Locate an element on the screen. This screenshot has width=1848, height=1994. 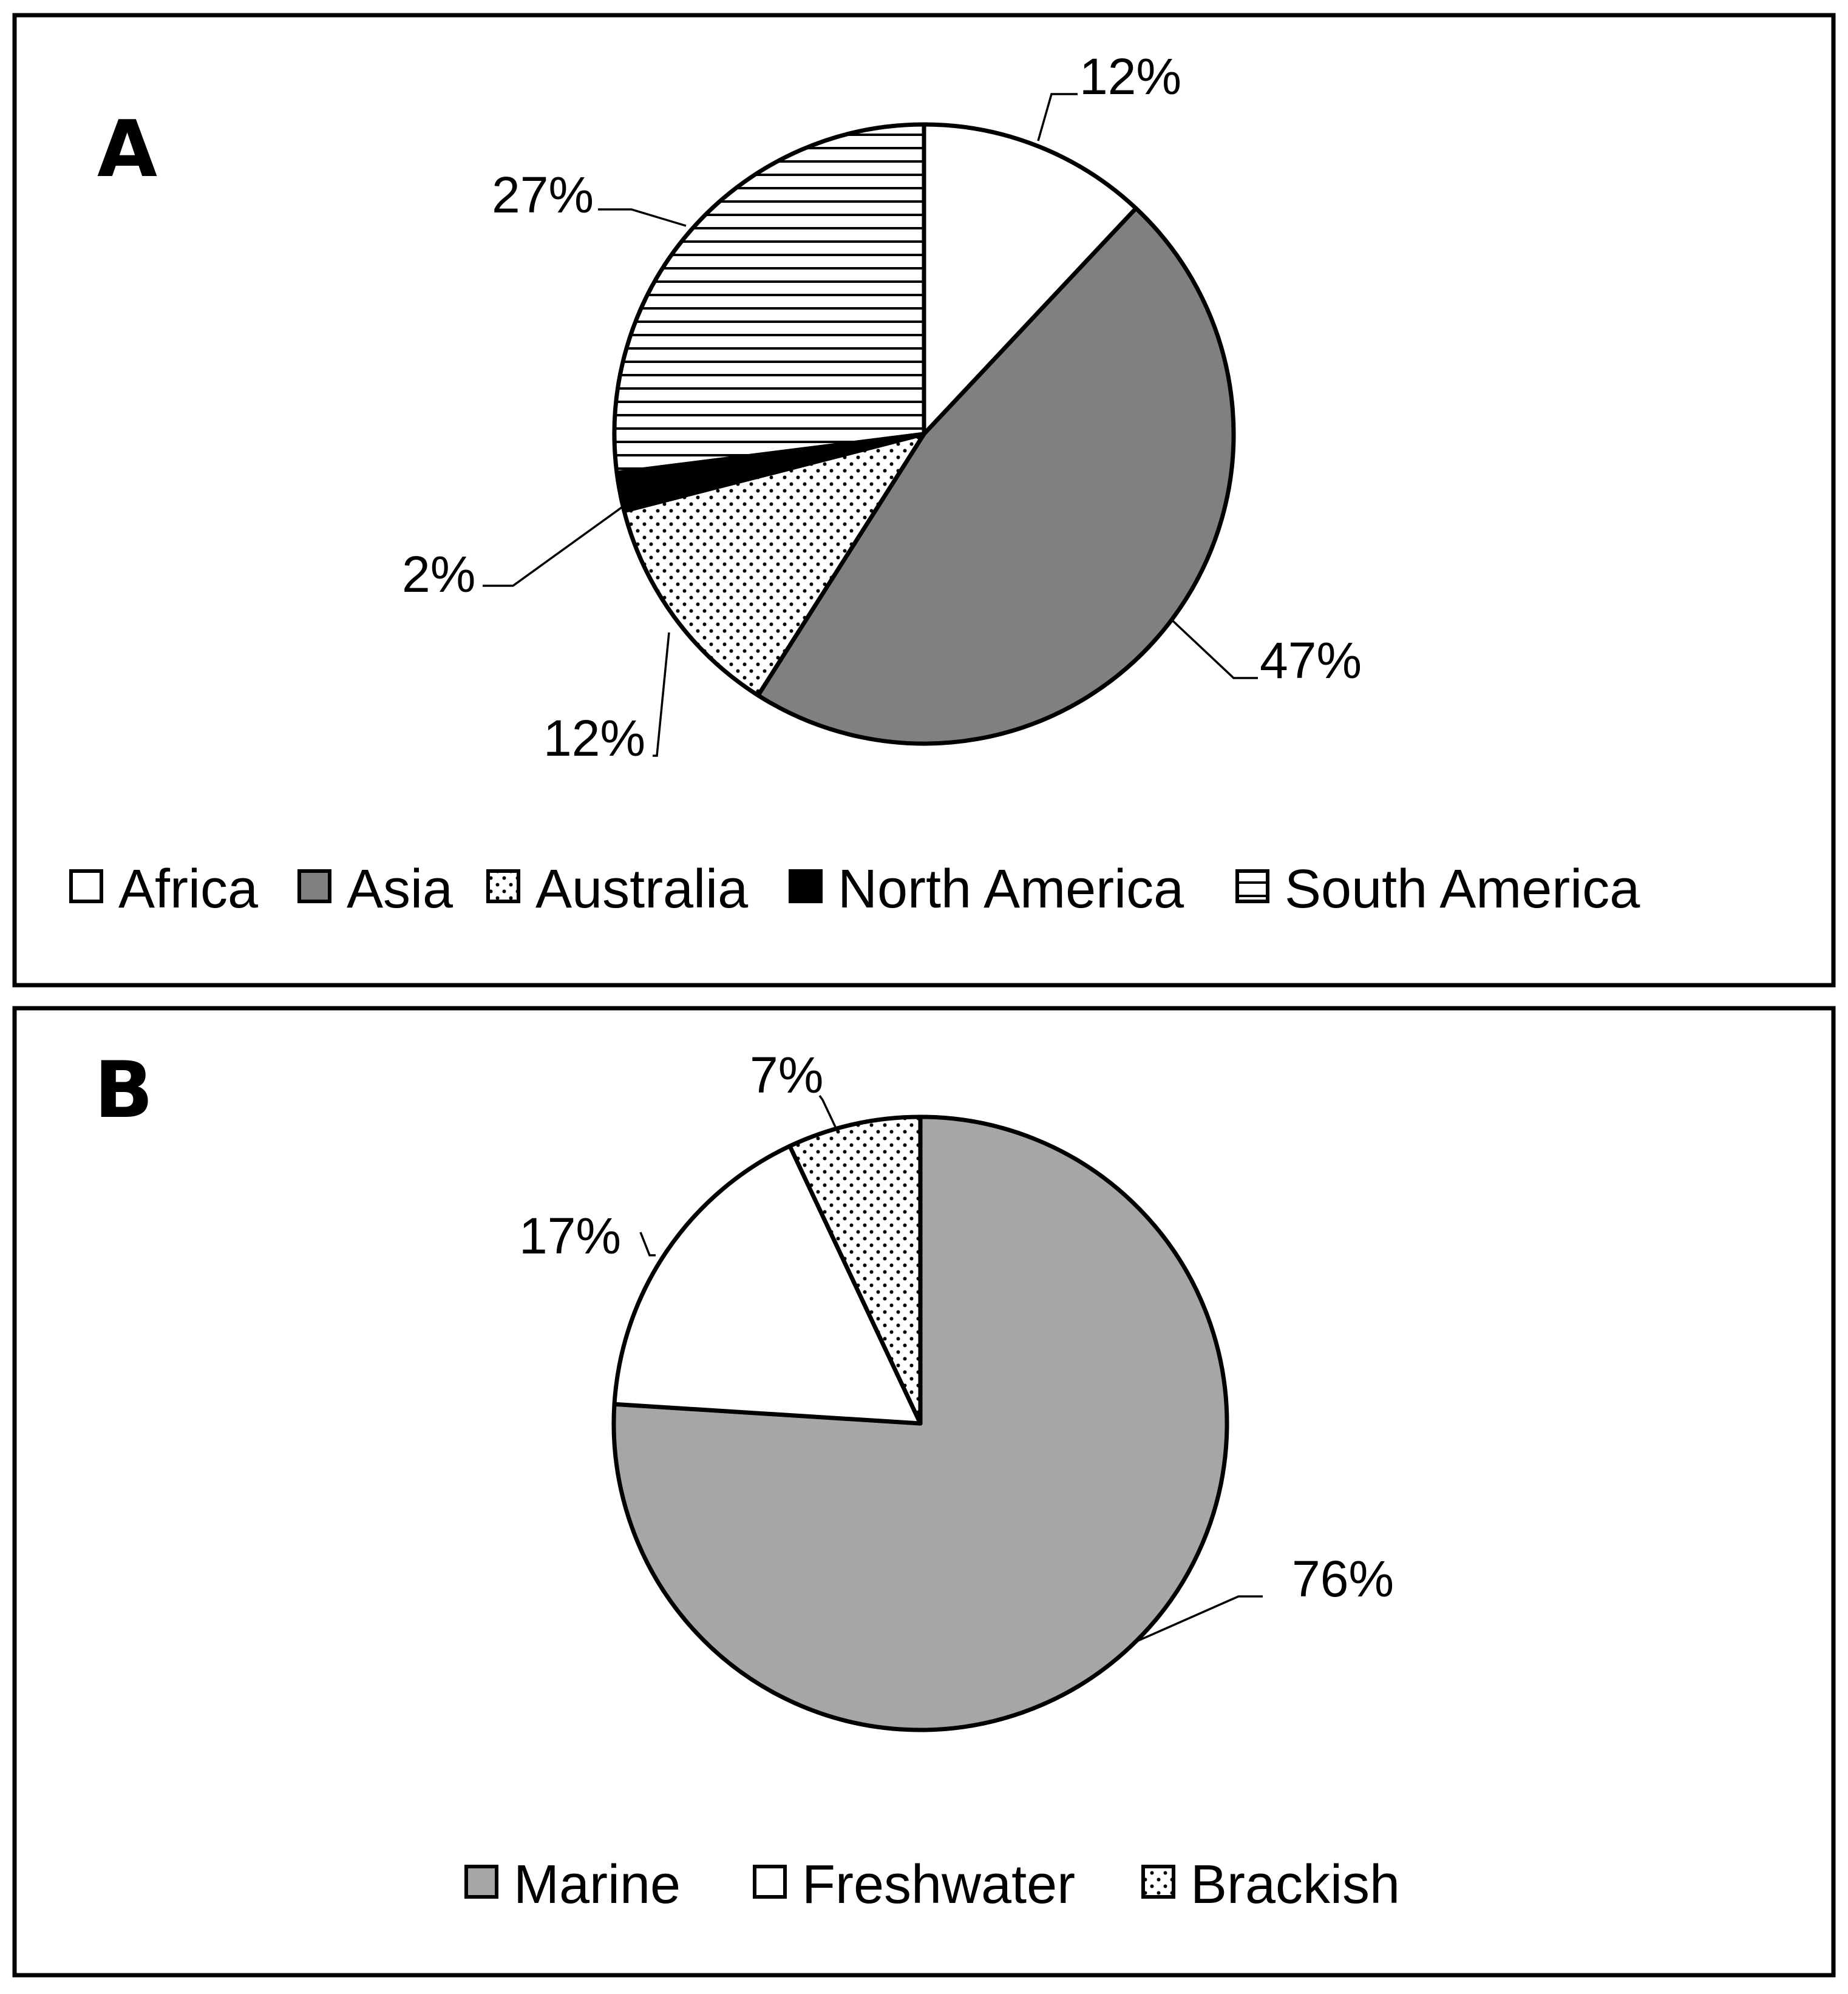
legend-label-asia: Asia is located at coordinates (400, 889).